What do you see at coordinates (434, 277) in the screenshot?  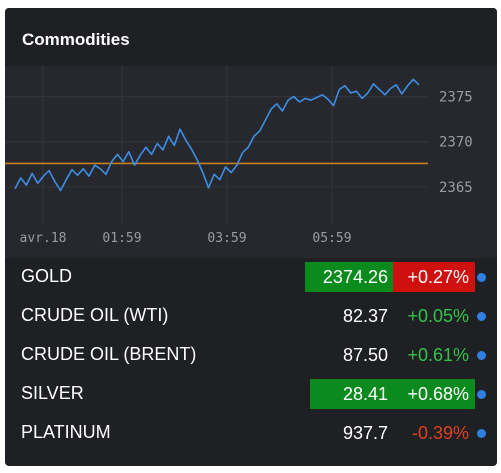 I see `quote-change: +0.27%` at bounding box center [434, 277].